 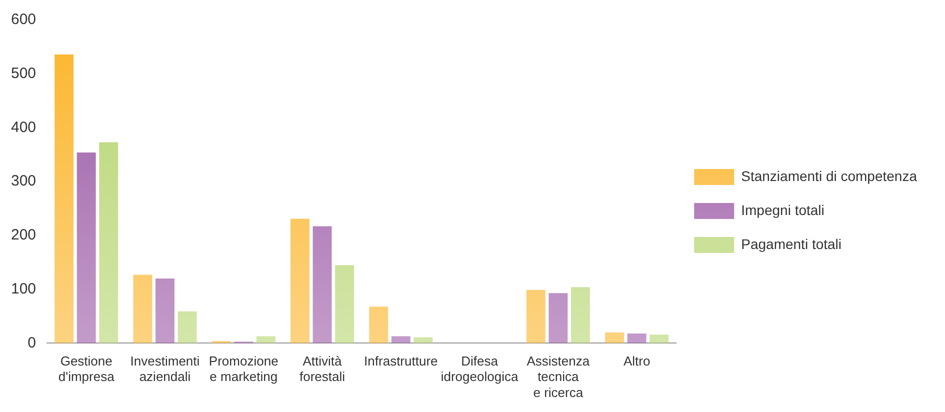 What do you see at coordinates (165, 369) in the screenshot?
I see `x-tick-label: Investimenti aziendali` at bounding box center [165, 369].